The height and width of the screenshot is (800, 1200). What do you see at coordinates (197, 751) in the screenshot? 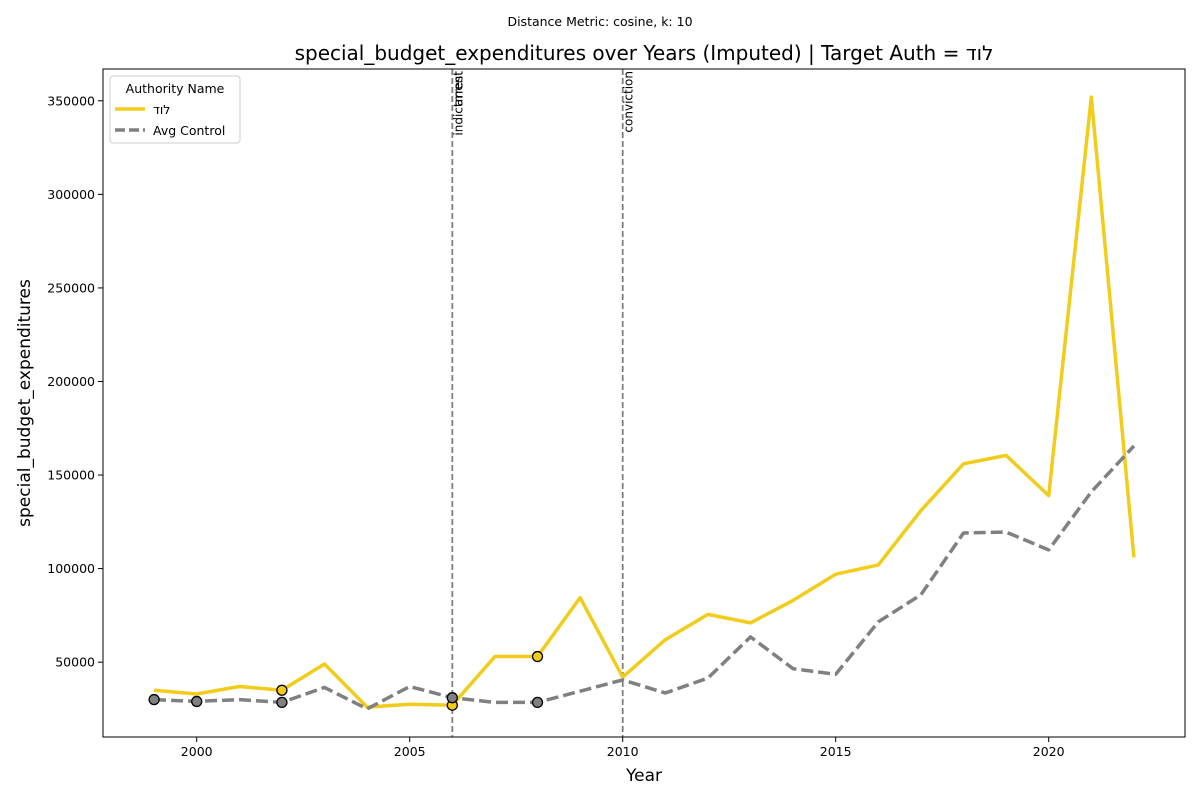
I see `x-tick-label: 2000` at bounding box center [197, 751].